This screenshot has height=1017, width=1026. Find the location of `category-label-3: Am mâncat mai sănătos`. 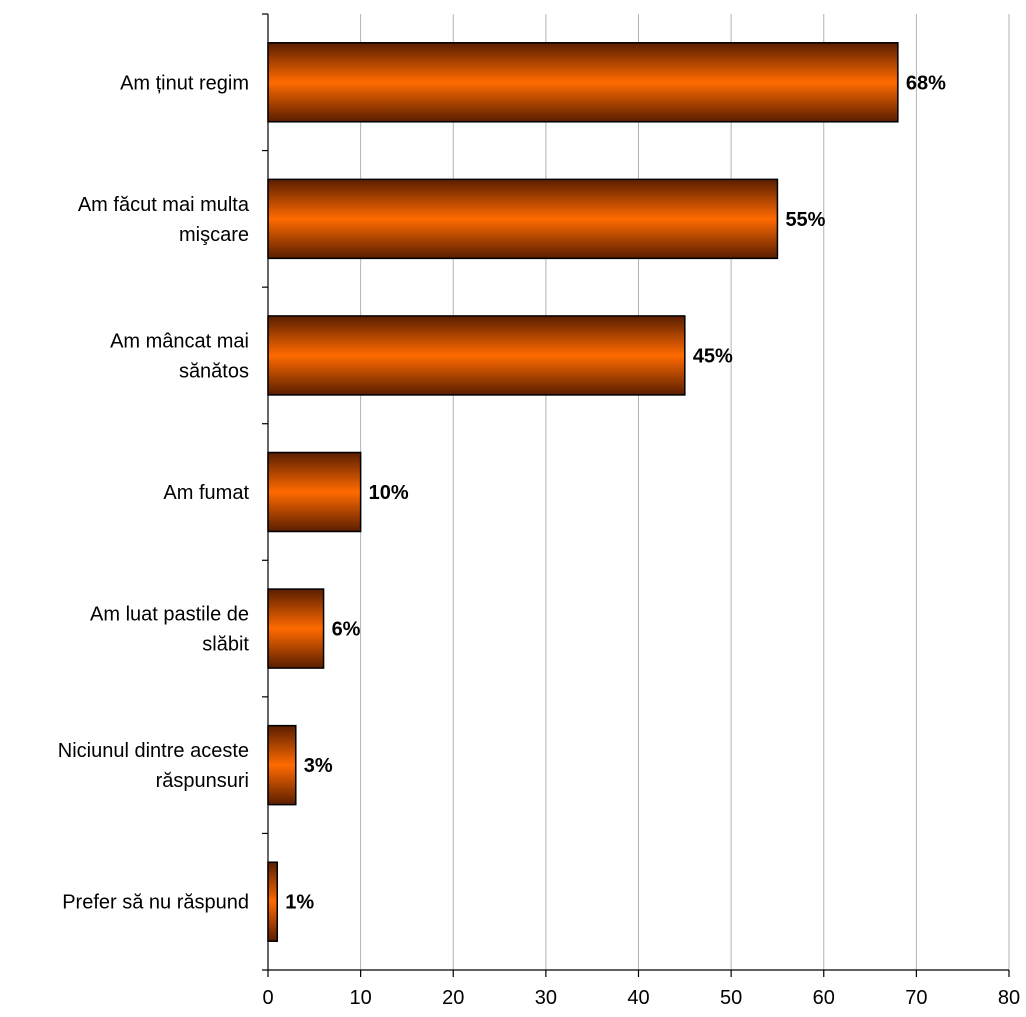

category-label-3: Am mâncat mai sănătos is located at coordinates (179, 356).